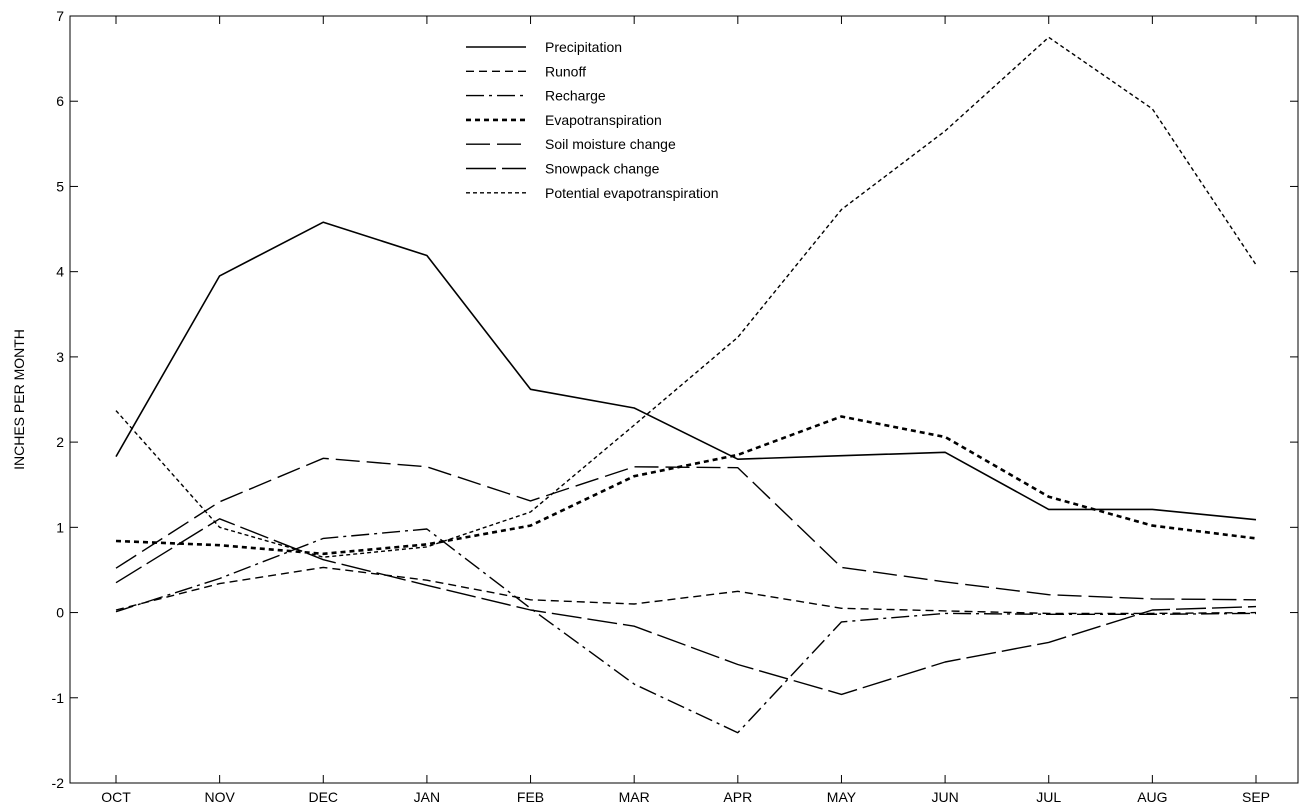  Describe the element at coordinates (60, 613) in the screenshot. I see `y-tick-label: 0` at that location.